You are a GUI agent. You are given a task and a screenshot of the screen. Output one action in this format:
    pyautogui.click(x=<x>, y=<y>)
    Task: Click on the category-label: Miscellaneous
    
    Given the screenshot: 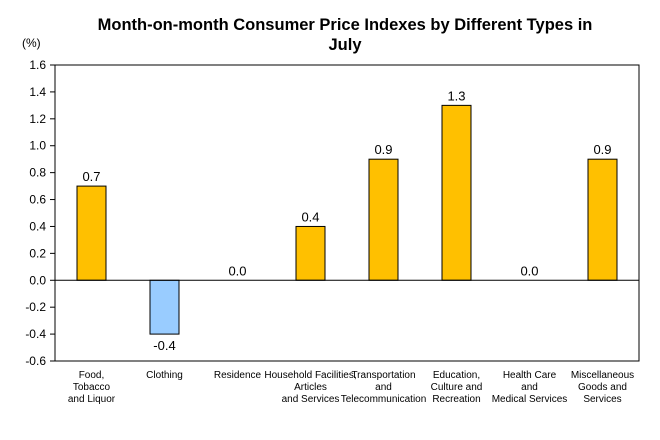 What is the action you would take?
    pyautogui.click(x=602, y=375)
    